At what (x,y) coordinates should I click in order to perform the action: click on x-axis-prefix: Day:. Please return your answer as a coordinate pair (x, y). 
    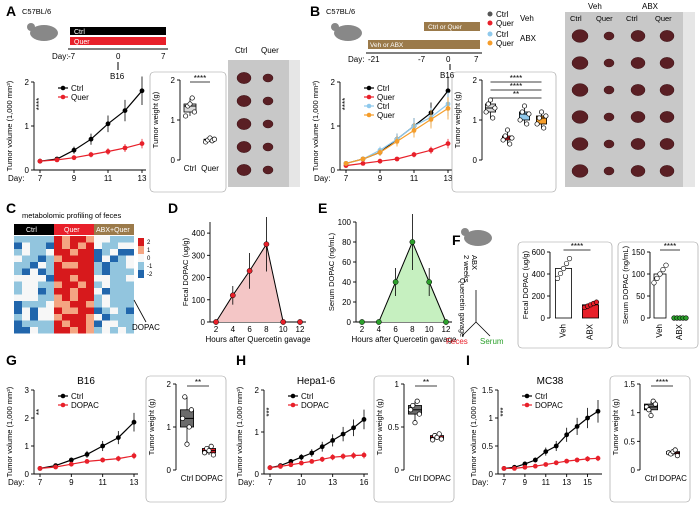
    Looking at the image, I should click on (322, 178).